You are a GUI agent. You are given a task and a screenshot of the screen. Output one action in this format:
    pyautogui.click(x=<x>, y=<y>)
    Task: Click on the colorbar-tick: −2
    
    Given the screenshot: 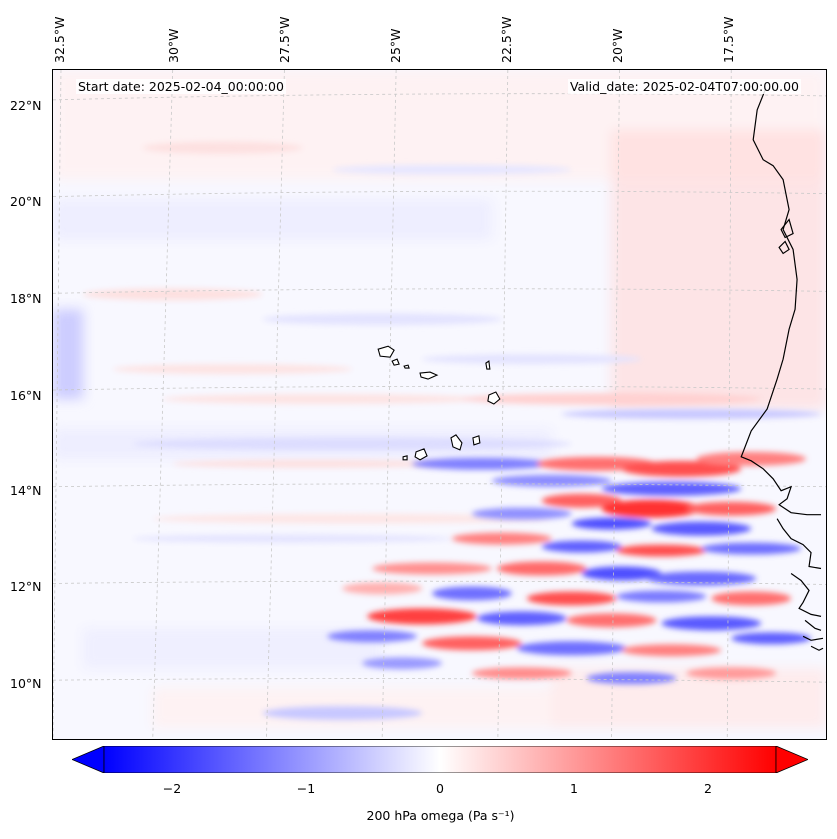 What is the action you would take?
    pyautogui.click(x=172, y=788)
    